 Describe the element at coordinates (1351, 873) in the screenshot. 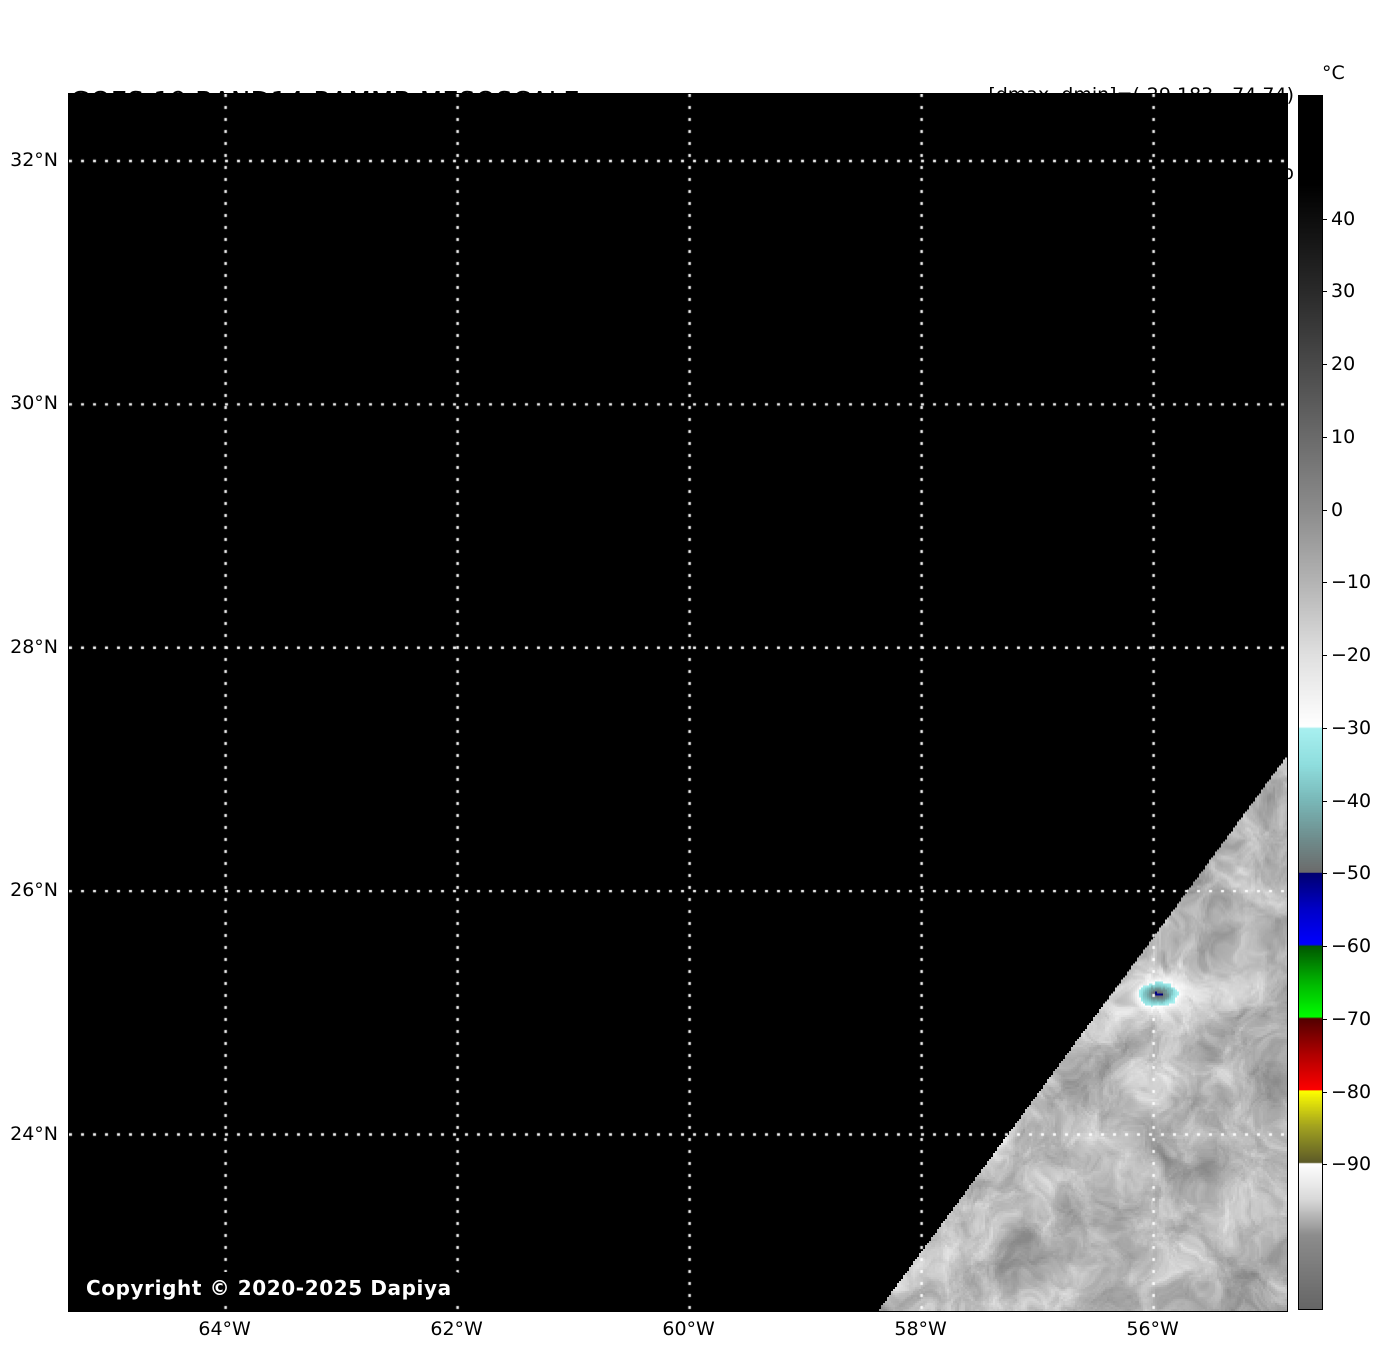

I see `colorbar-tick-label: −50` at that location.